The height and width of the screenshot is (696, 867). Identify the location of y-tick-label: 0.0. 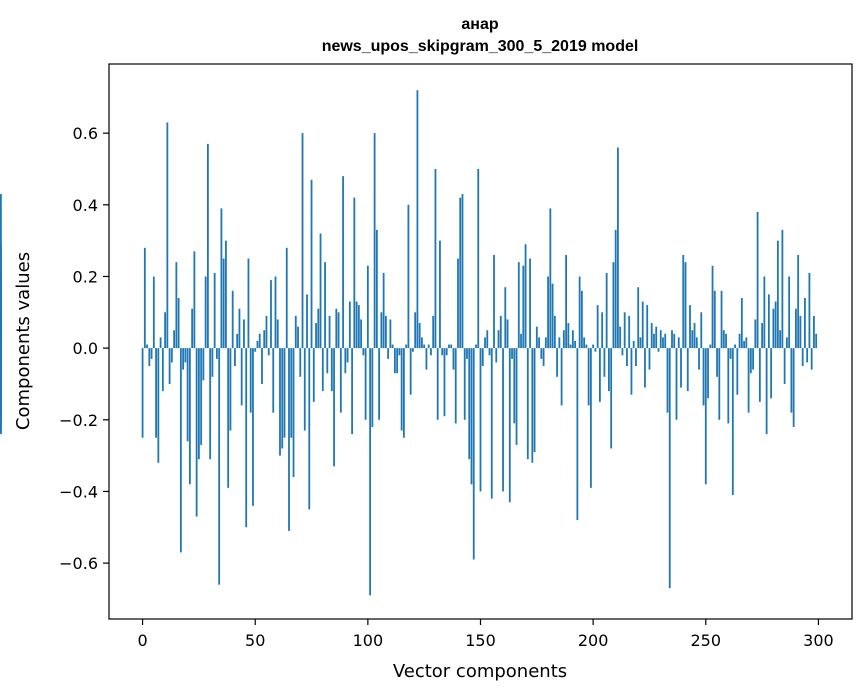
(85, 348).